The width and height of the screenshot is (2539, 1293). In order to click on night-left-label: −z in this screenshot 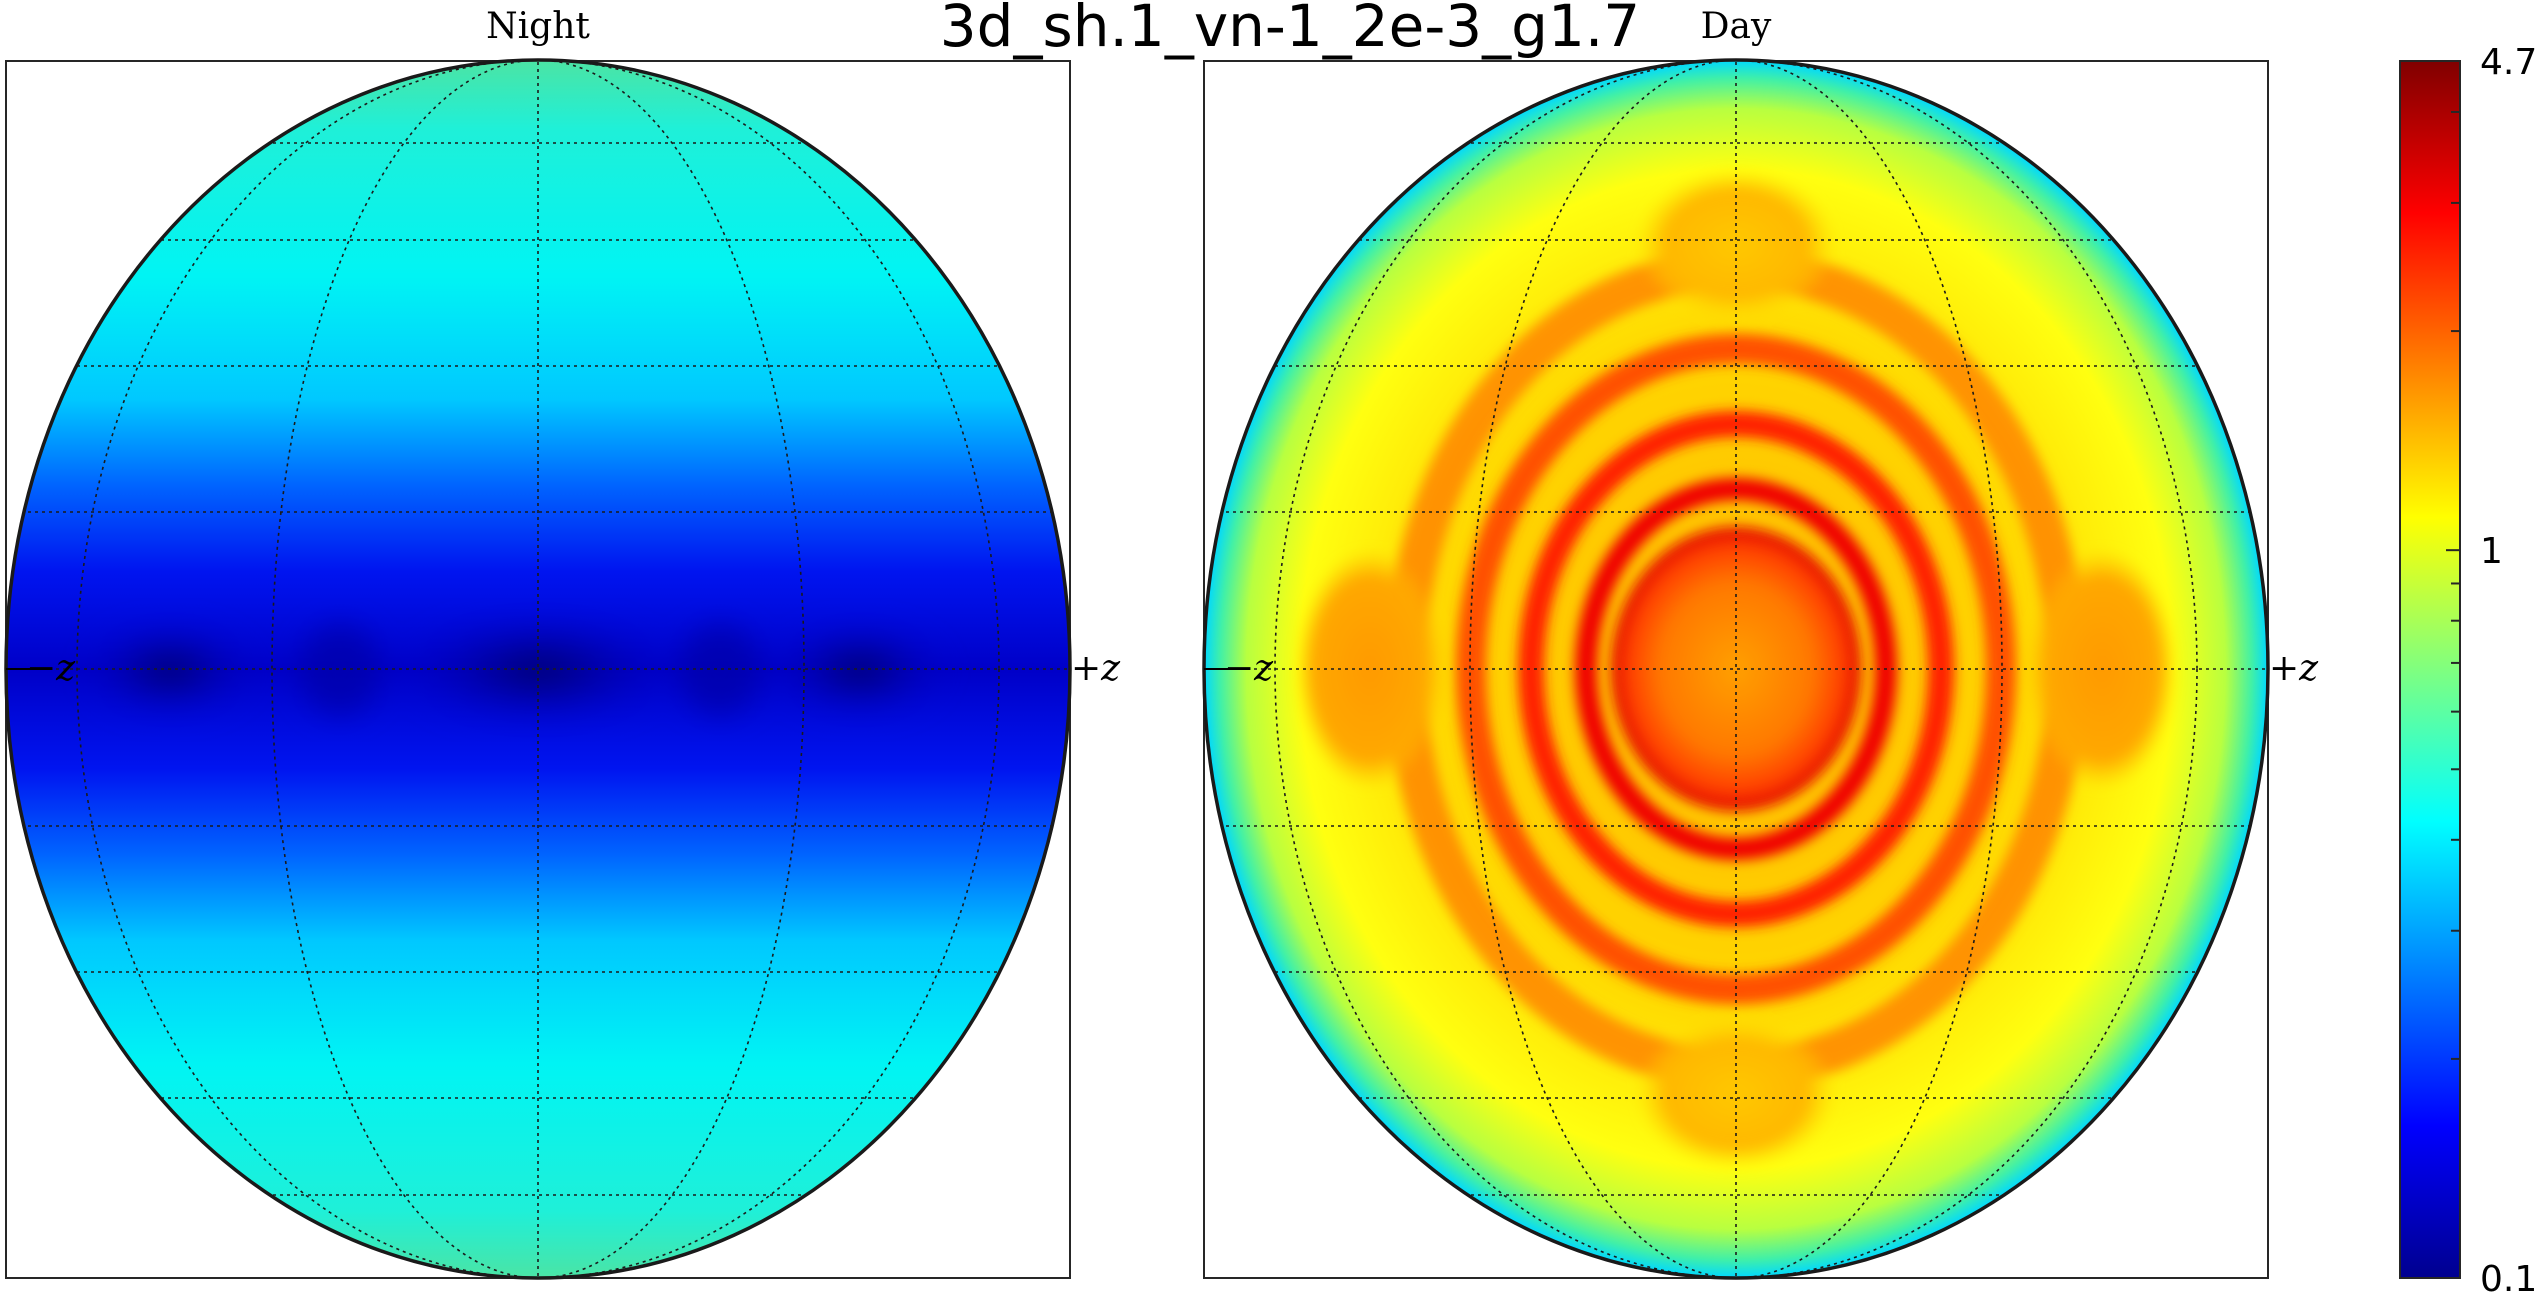, I will do `click(51, 668)`.